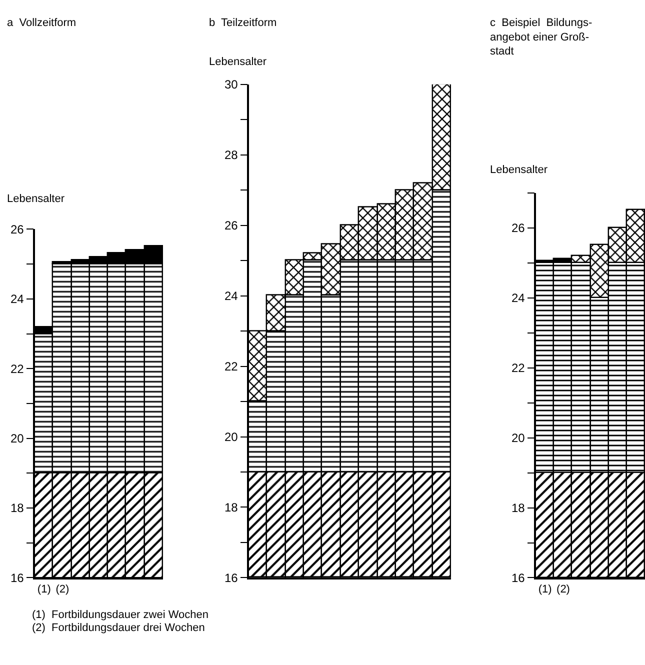 Image resolution: width=645 pixels, height=665 pixels. I want to click on chart-title: a Vollzeitform, so click(41, 23).